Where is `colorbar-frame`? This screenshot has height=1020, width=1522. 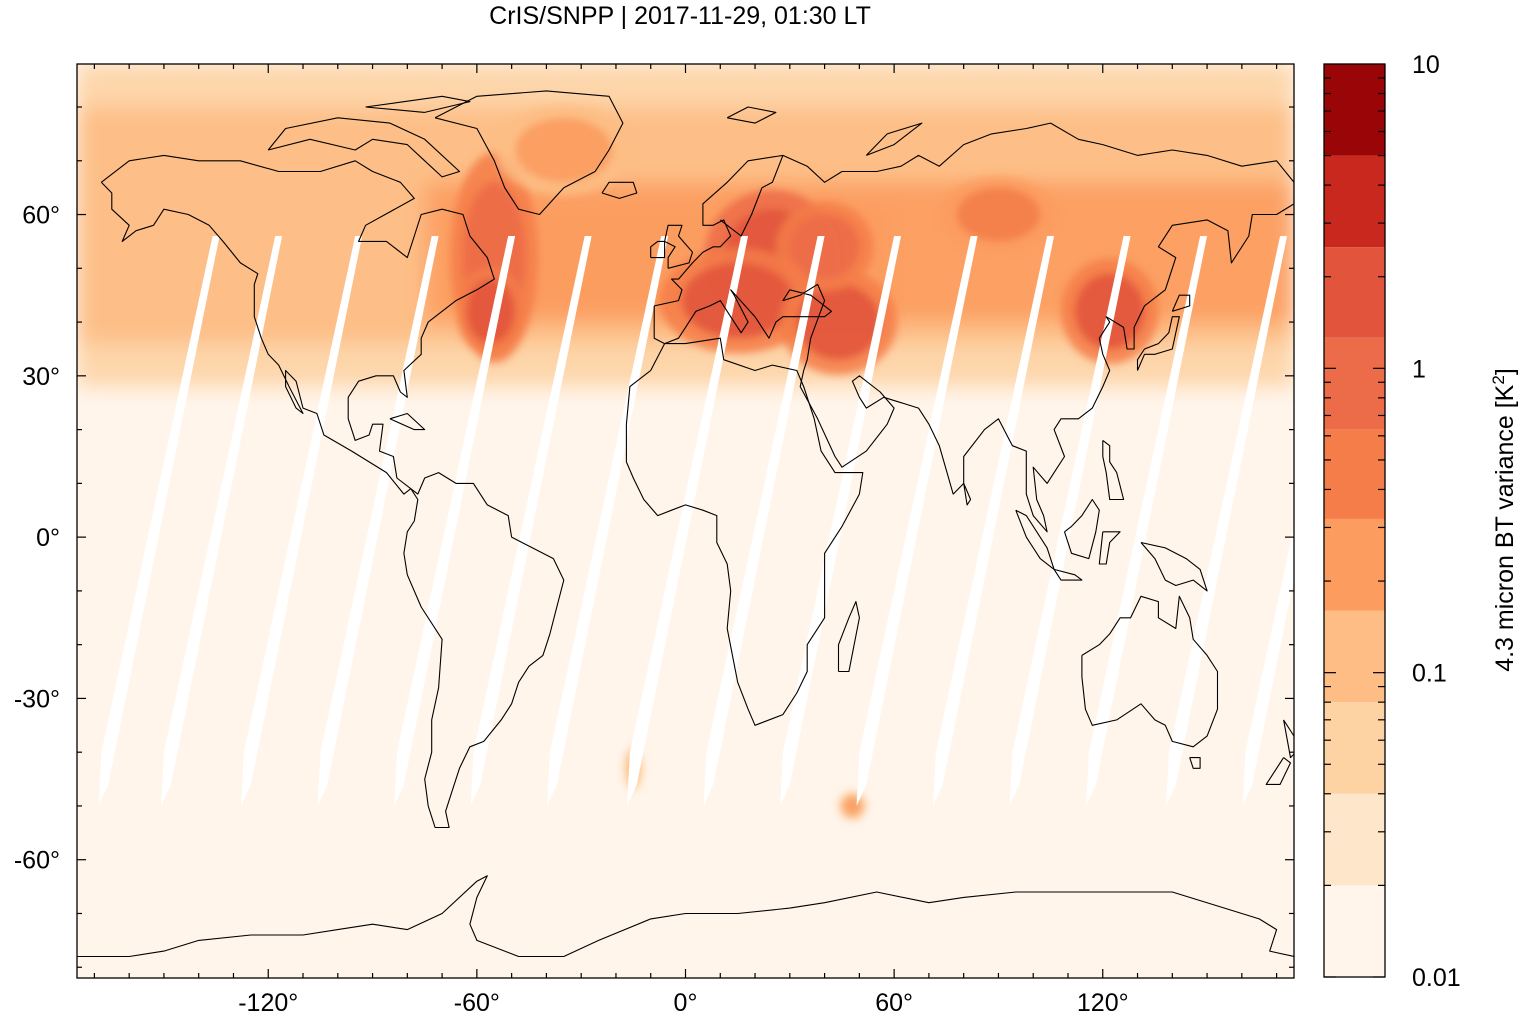
colorbar-frame is located at coordinates (1354, 520).